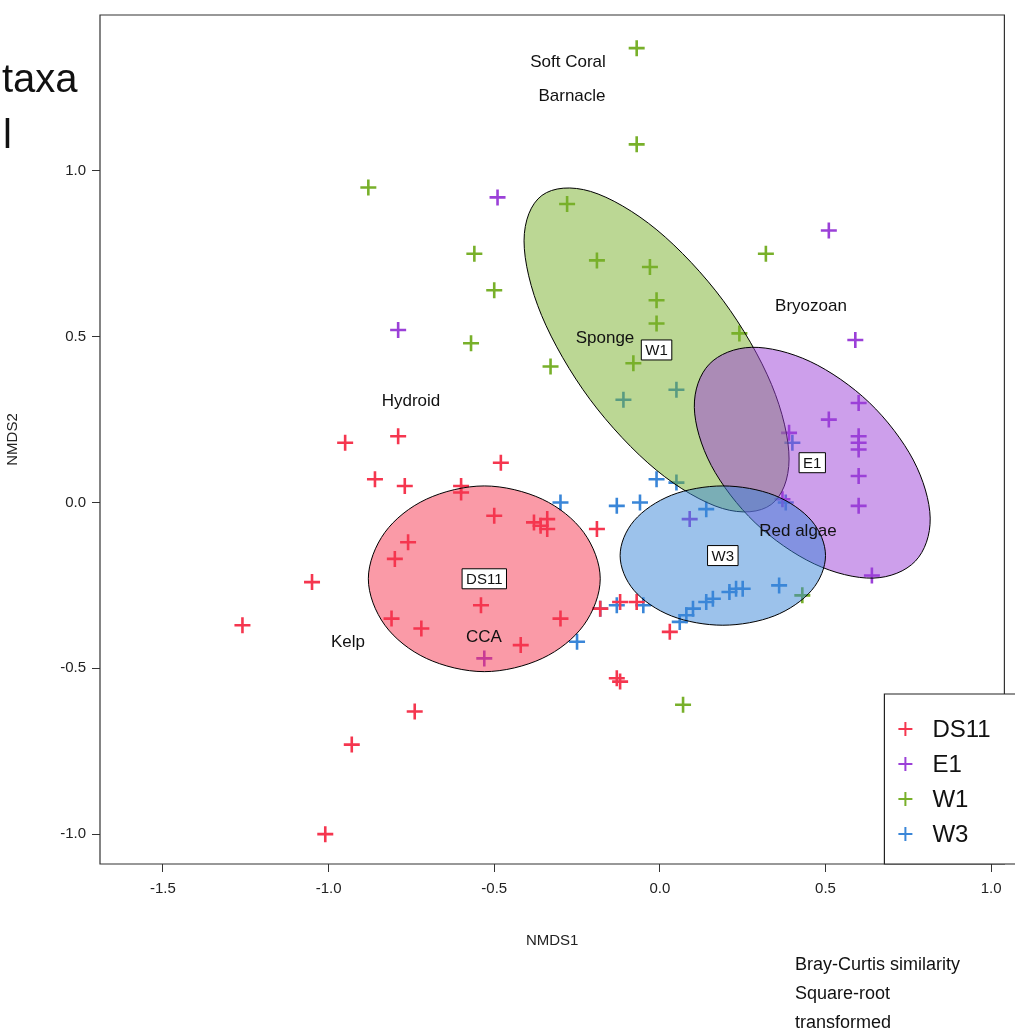  I want to click on annotation: Bryozoan, so click(811, 305).